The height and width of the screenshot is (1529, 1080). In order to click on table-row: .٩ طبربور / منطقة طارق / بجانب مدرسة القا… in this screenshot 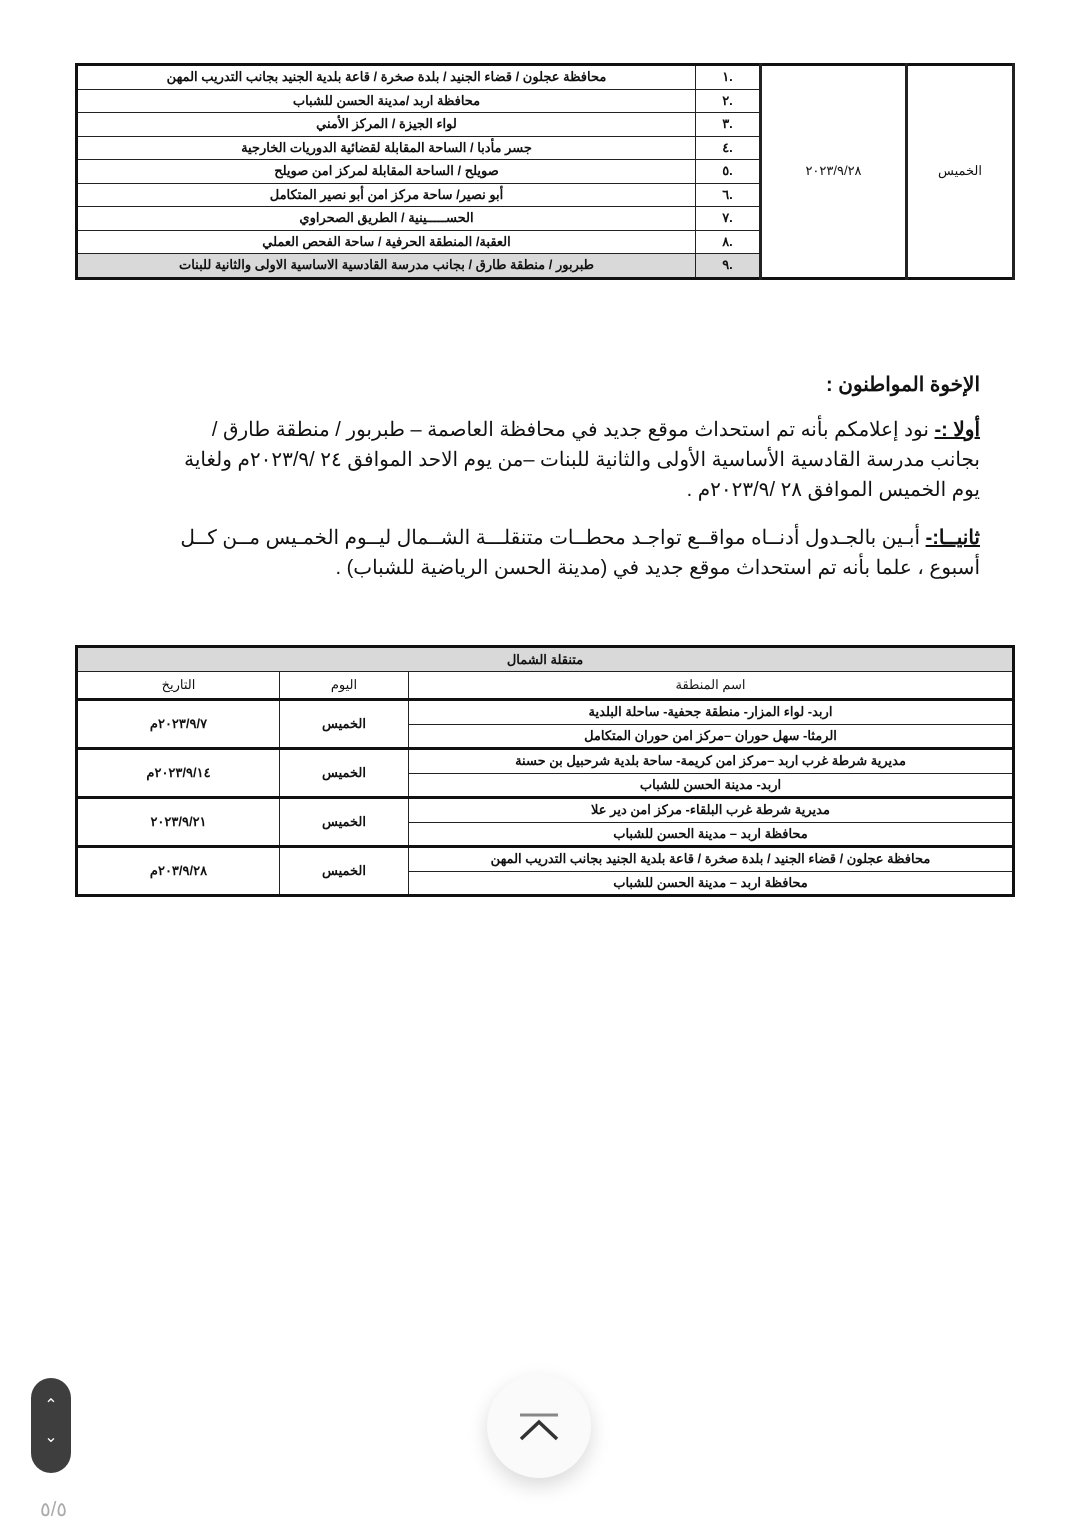, I will do `click(545, 266)`.